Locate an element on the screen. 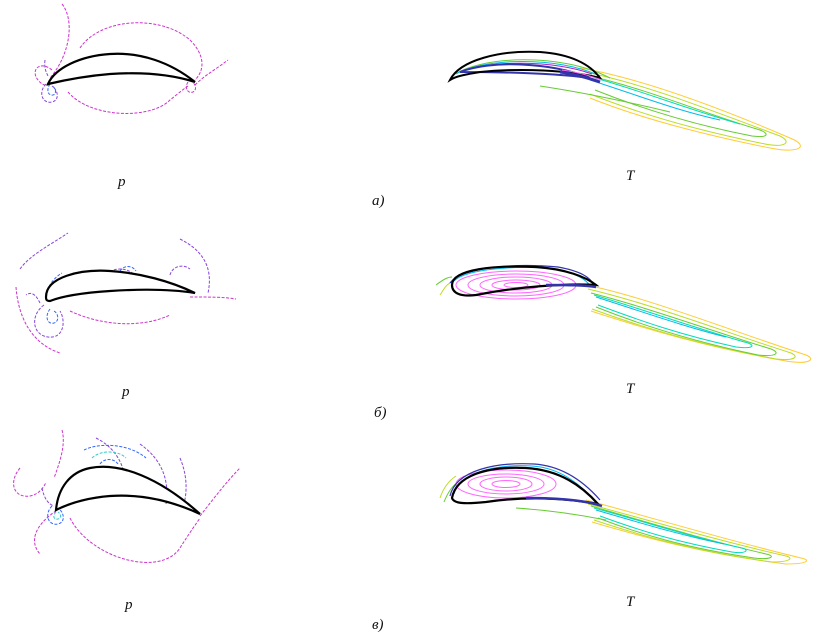  caption-a: а) is located at coordinates (378, 201).